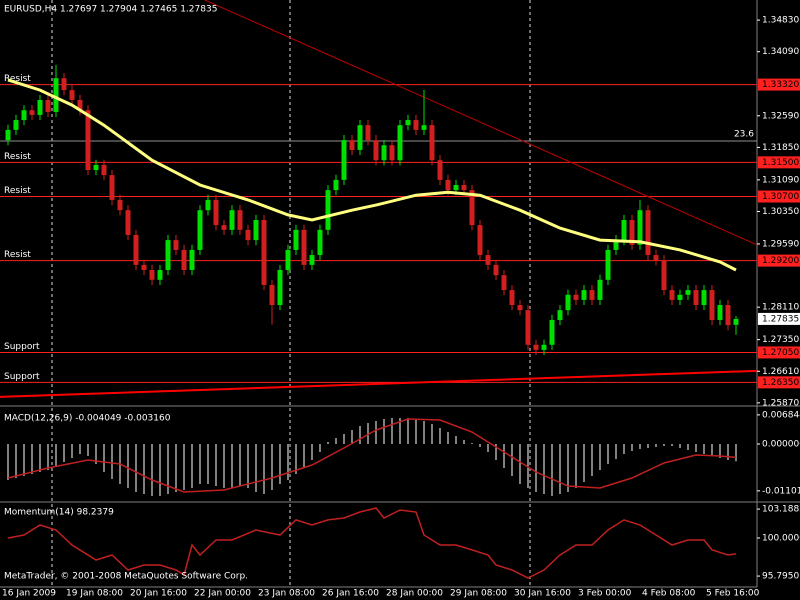 This screenshot has height=600, width=800. I want to click on y-tick-label: 1.31090, so click(780, 180).